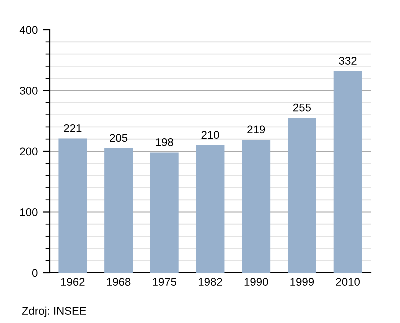  Describe the element at coordinates (302, 282) in the screenshot. I see `x-tick-label: 1999` at that location.